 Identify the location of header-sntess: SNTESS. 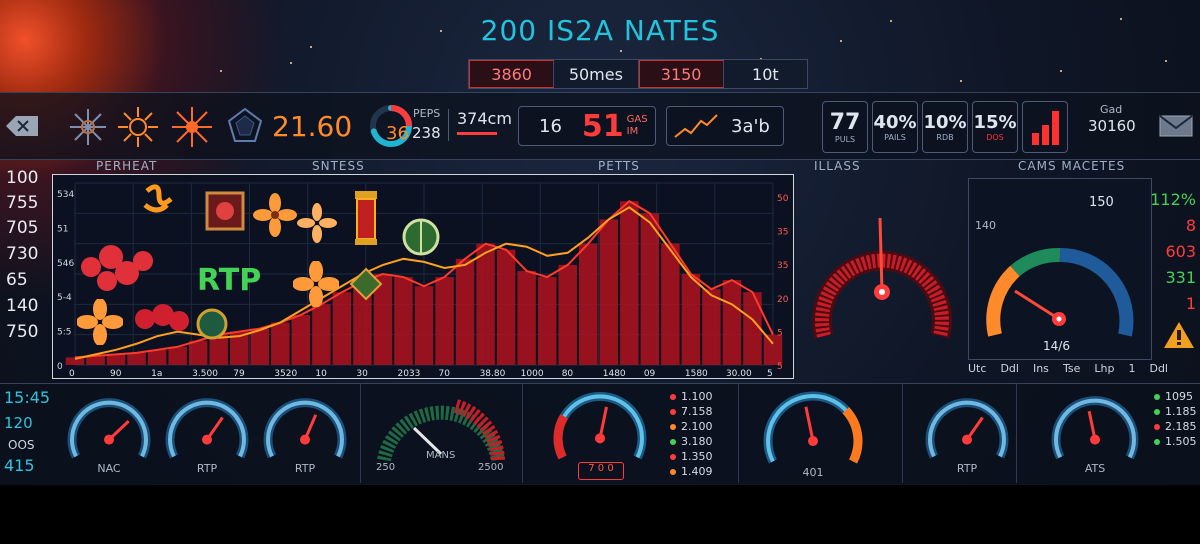
(338, 166).